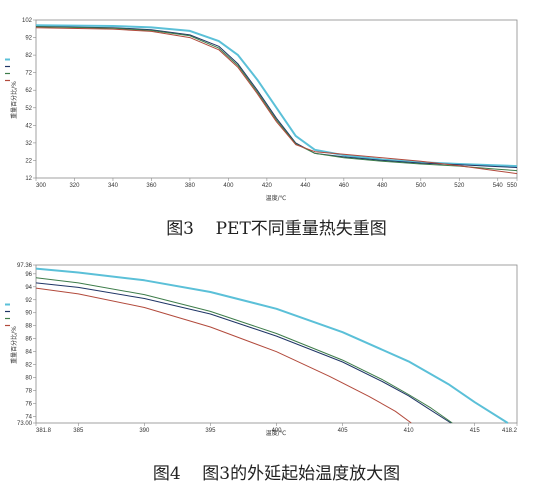 The height and width of the screenshot is (488, 553). I want to click on x-tick-label: 540, so click(498, 186).